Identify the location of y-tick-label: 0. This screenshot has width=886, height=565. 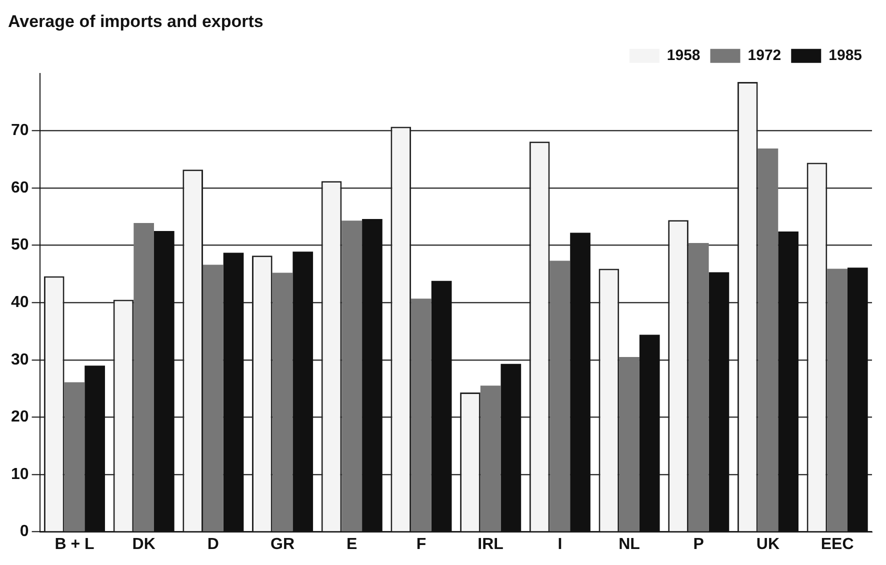
(24, 531).